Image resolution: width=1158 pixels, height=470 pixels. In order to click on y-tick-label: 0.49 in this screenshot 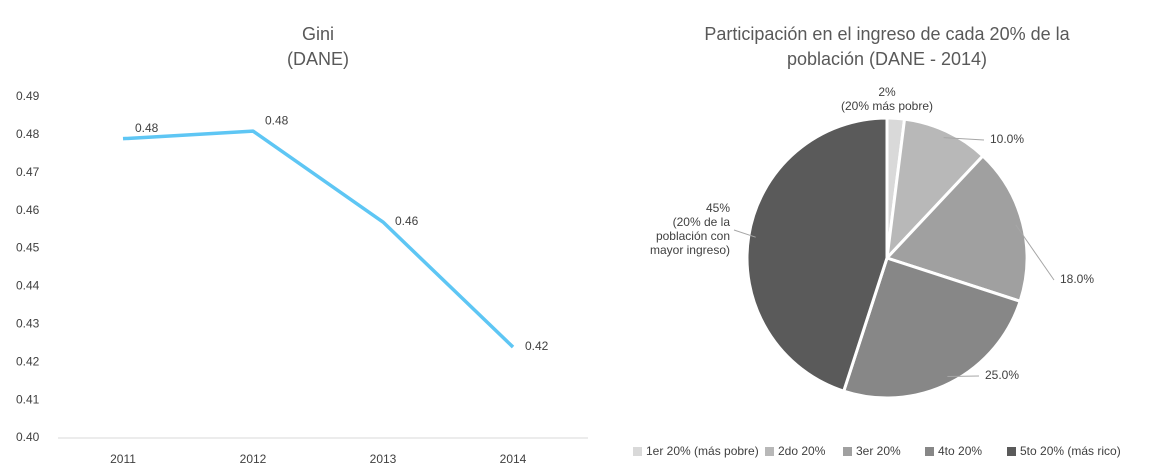, I will do `click(28, 96)`.